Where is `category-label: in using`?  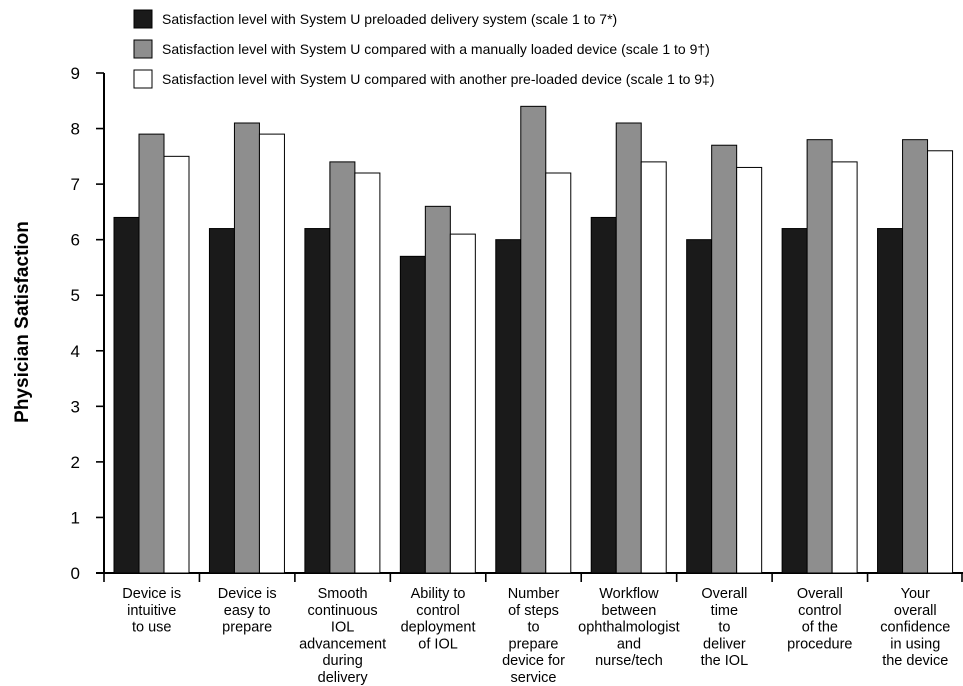 category-label: in using is located at coordinates (915, 644).